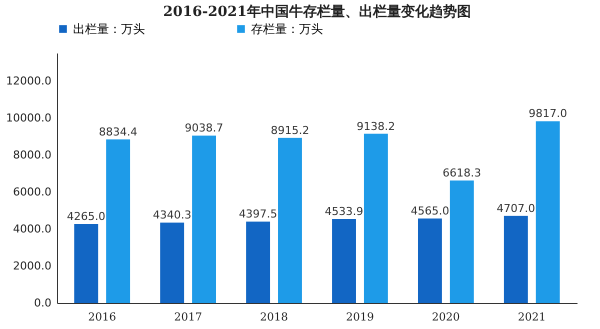 The image size is (600, 329). Describe the element at coordinates (32, 191) in the screenshot. I see `y-tick-label: 6000.0` at that location.